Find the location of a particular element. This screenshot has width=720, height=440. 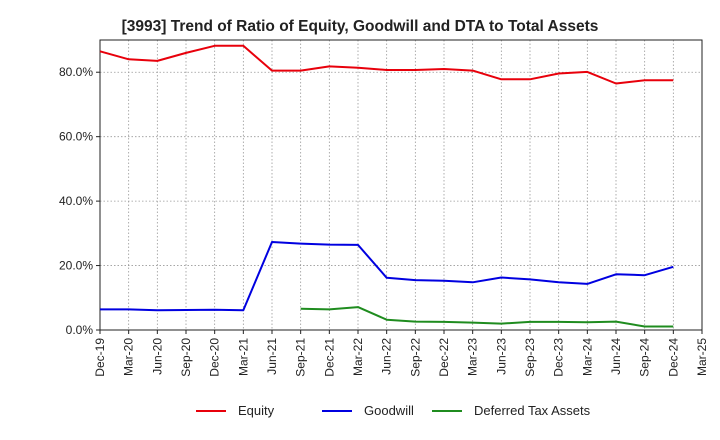

x-tick-label: Mar-25 is located at coordinates (702, 357).